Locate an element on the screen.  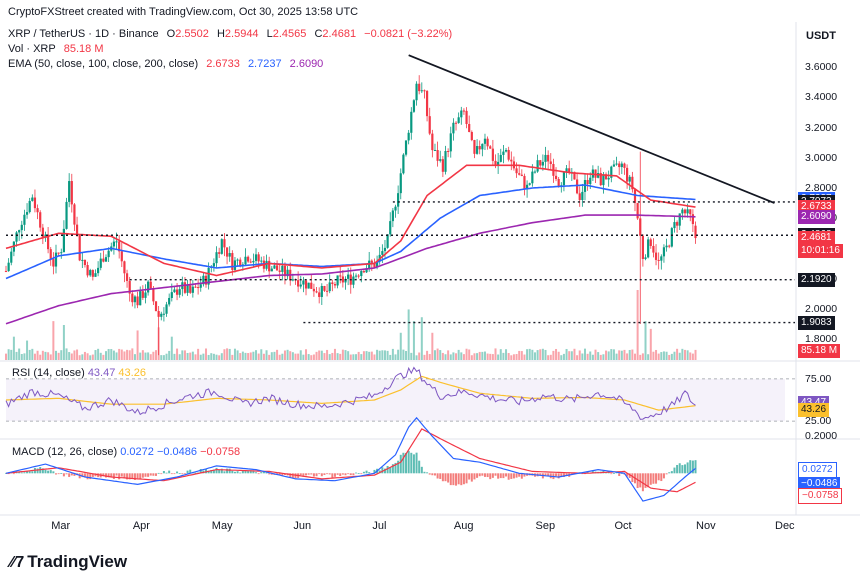
volume-label: Vol · XRP is located at coordinates (32, 49).